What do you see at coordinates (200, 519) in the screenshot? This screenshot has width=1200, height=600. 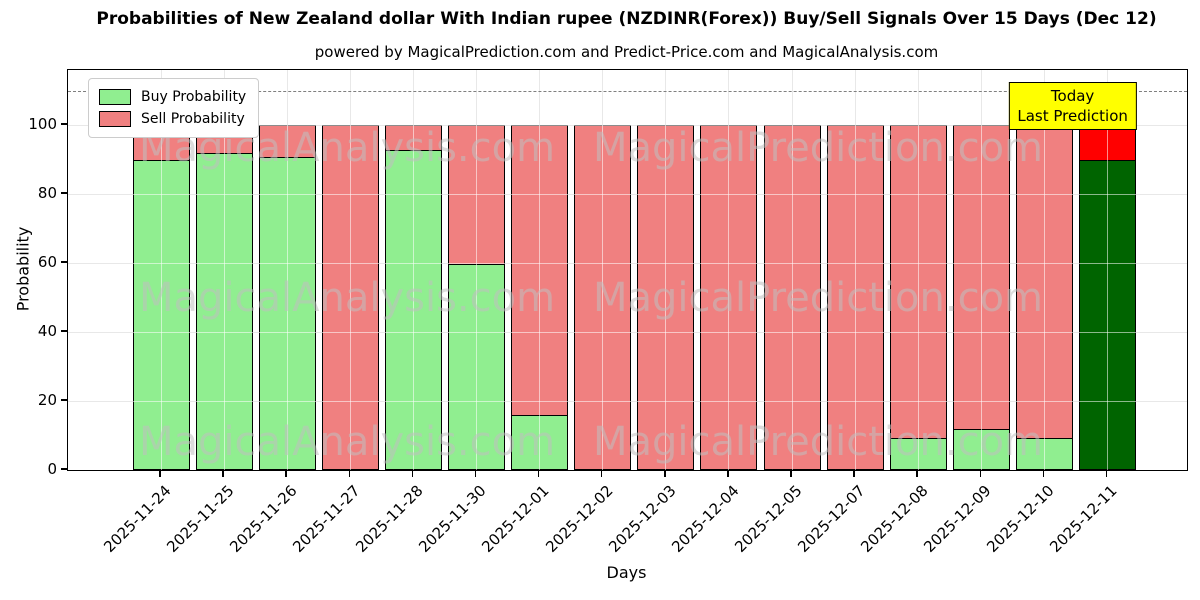 I see `x-tick-label: 2025-11-25` at bounding box center [200, 519].